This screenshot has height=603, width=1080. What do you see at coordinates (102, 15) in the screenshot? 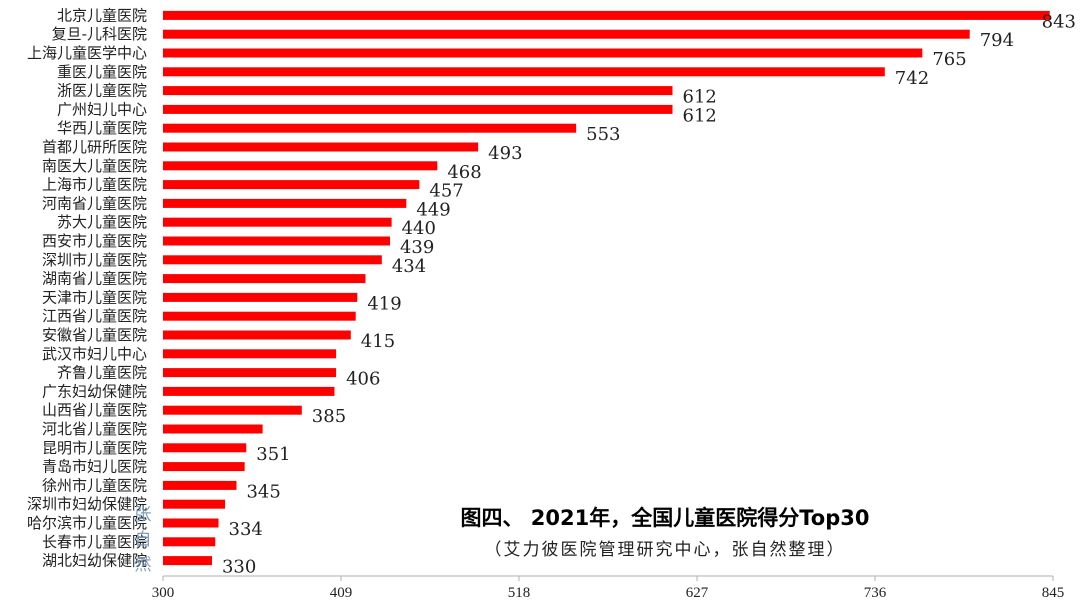
I see `category-label: 北京儿童医院` at bounding box center [102, 15].